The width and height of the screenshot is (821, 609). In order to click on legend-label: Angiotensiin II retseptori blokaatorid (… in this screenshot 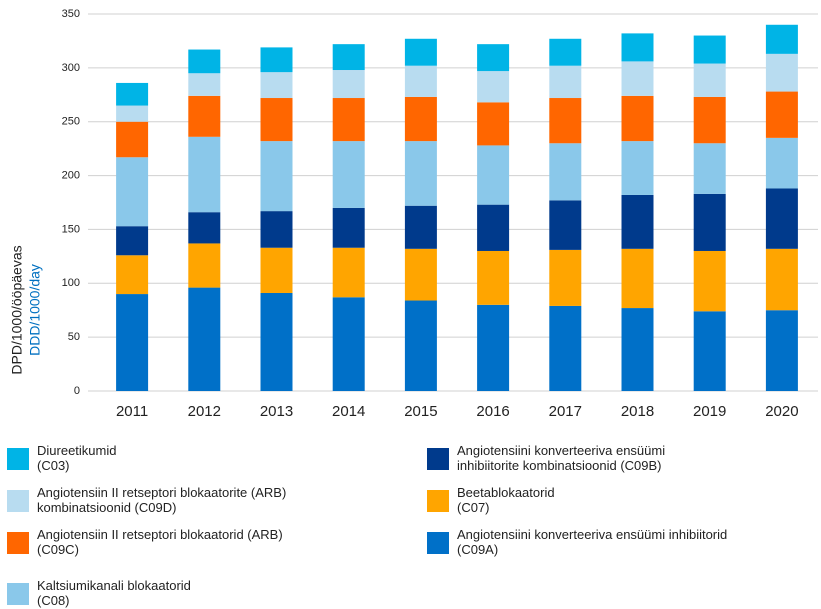, I will do `click(160, 542)`.